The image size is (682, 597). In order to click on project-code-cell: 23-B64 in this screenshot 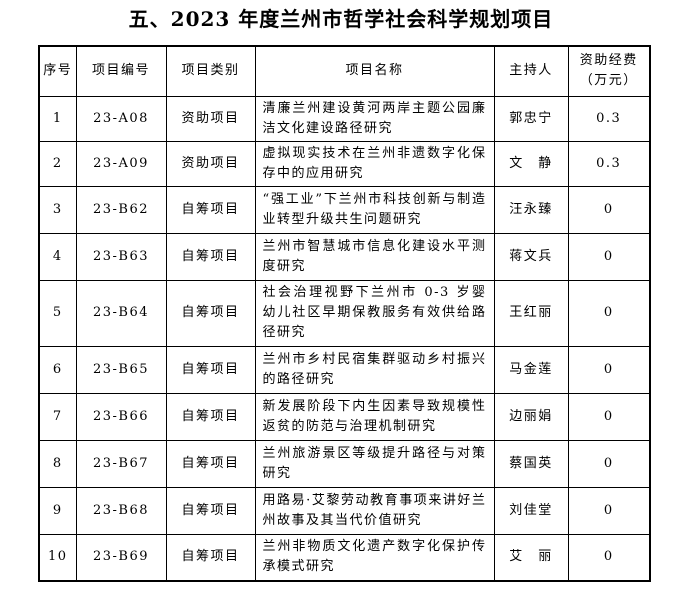, I will do `click(121, 313)`.